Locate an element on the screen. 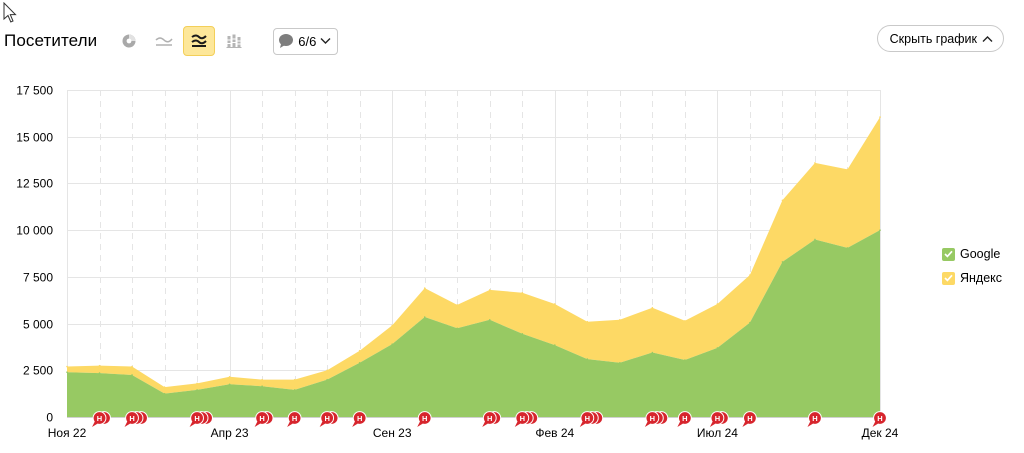  notes-filter-dropdown: 6/6 is located at coordinates (306, 41).